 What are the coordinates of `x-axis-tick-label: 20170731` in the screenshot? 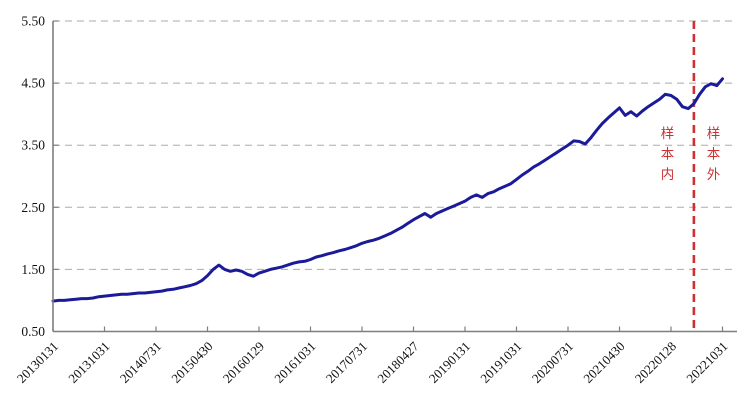 It's located at (346, 362).